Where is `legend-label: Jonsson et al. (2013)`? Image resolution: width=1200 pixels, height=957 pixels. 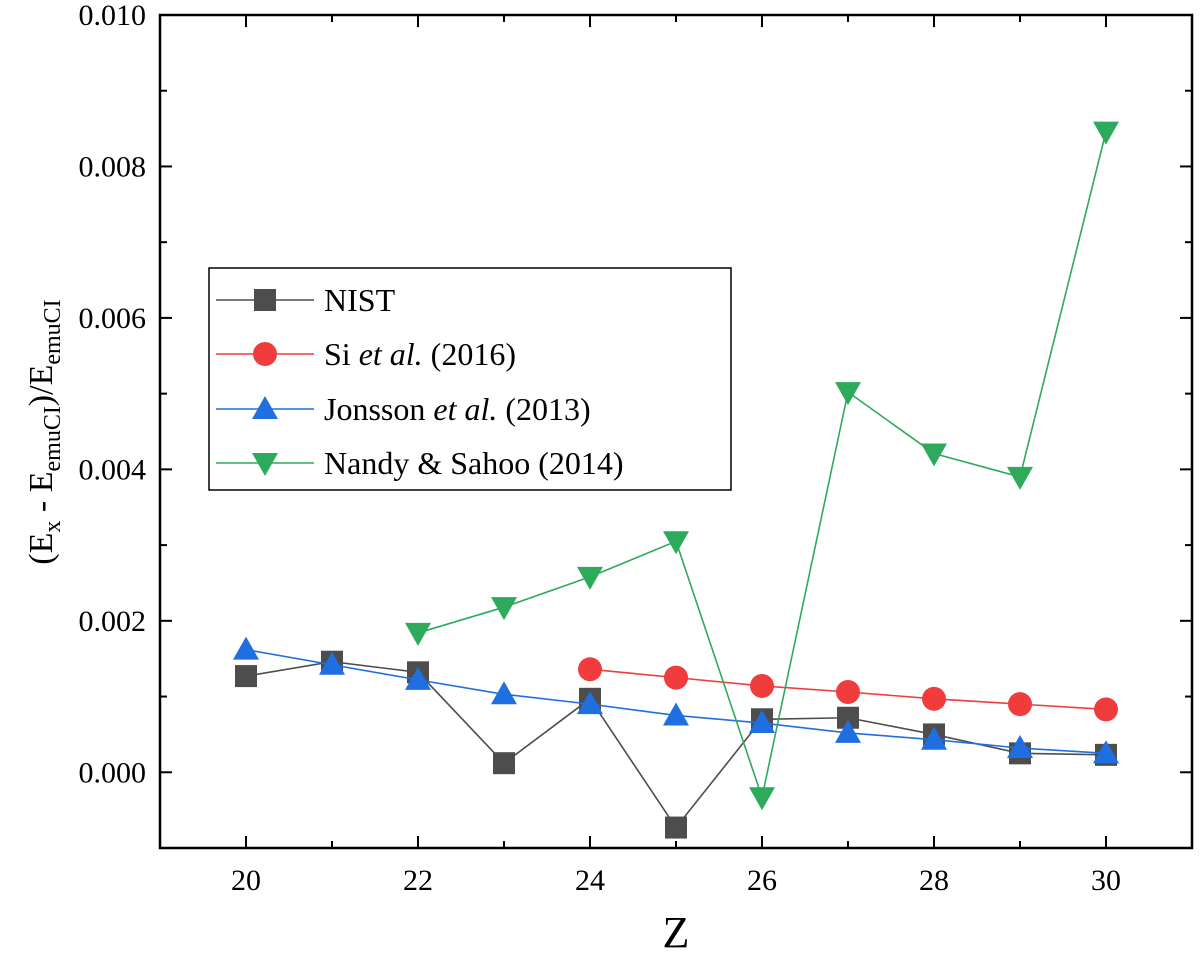 legend-label: Jonsson et al. (2013) is located at coordinates (457, 409).